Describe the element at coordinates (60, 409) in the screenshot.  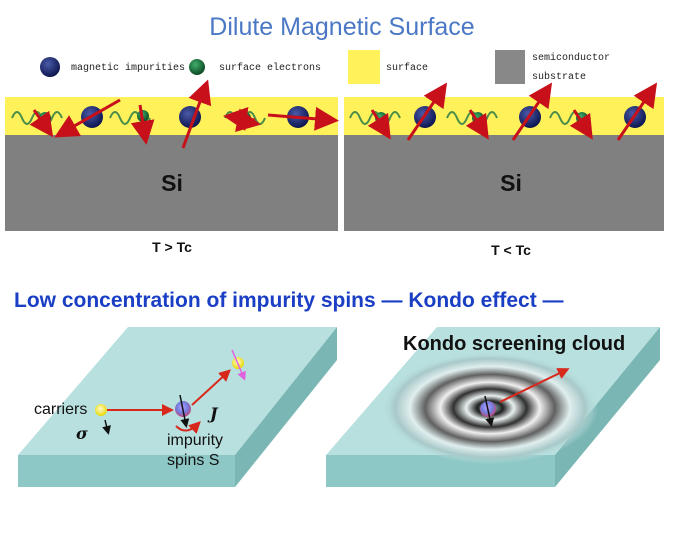
I see `carriers-label: carriers` at that location.